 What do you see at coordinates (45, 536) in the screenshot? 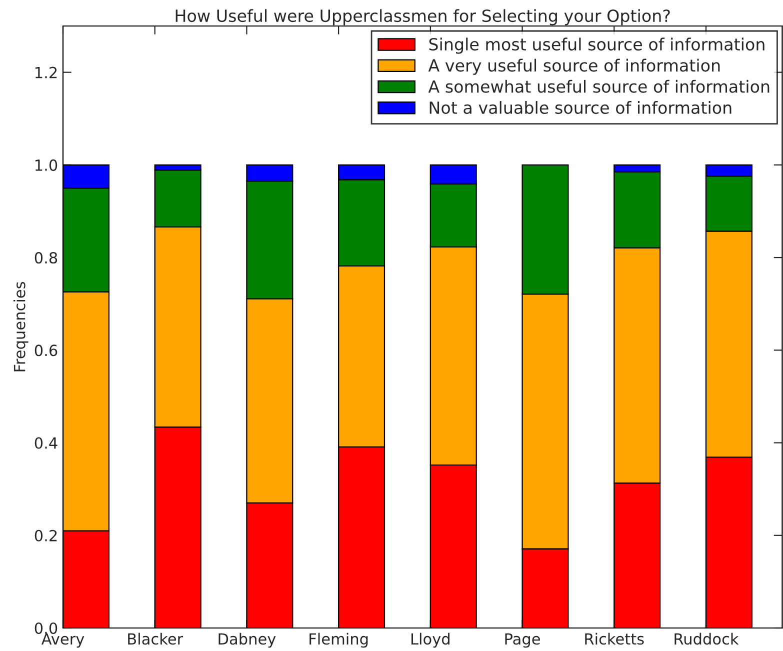
I see `y-tick-label: 0.2` at bounding box center [45, 536].